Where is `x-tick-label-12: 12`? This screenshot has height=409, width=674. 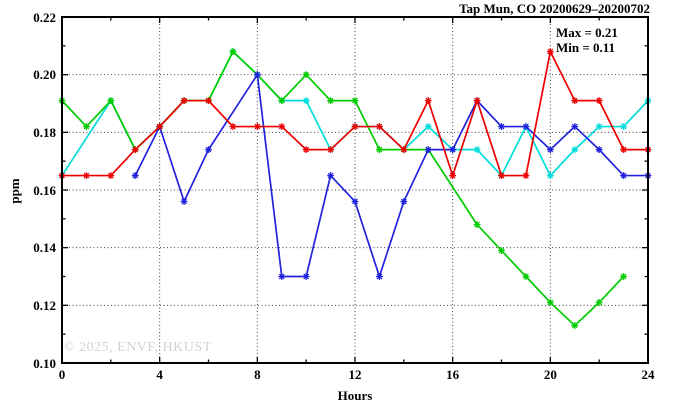
x-tick-label-12: 12 is located at coordinates (355, 374).